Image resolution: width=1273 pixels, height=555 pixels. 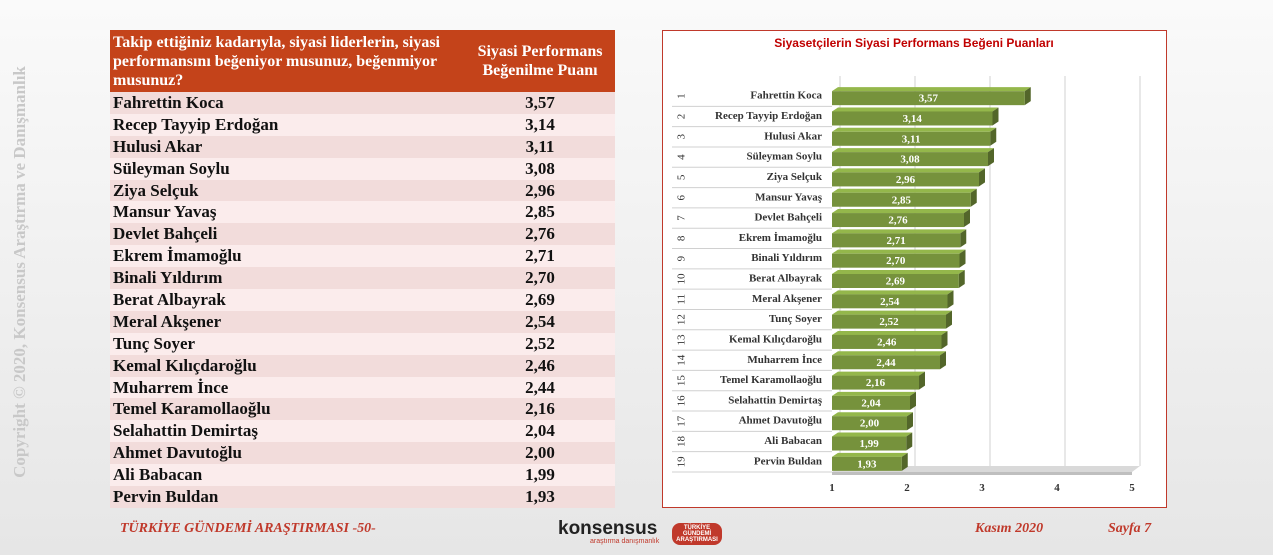 I want to click on name-cell: Kemal Kılıçdaroğlu, so click(x=287, y=365).